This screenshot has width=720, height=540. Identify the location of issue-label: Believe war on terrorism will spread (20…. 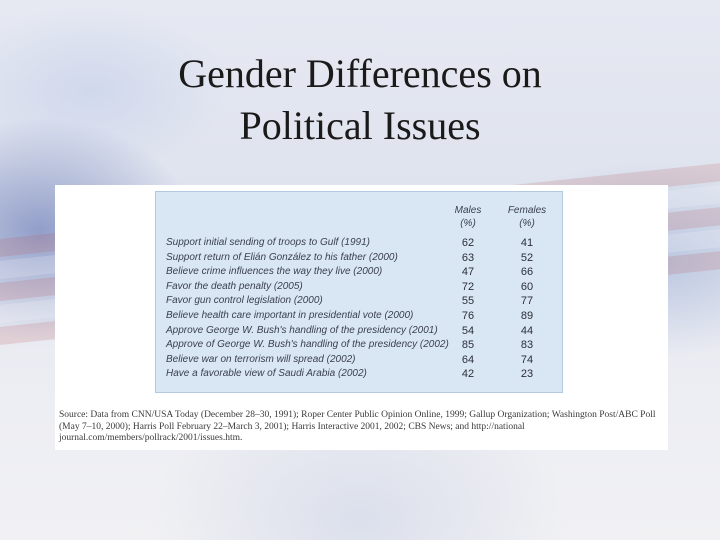
(261, 359).